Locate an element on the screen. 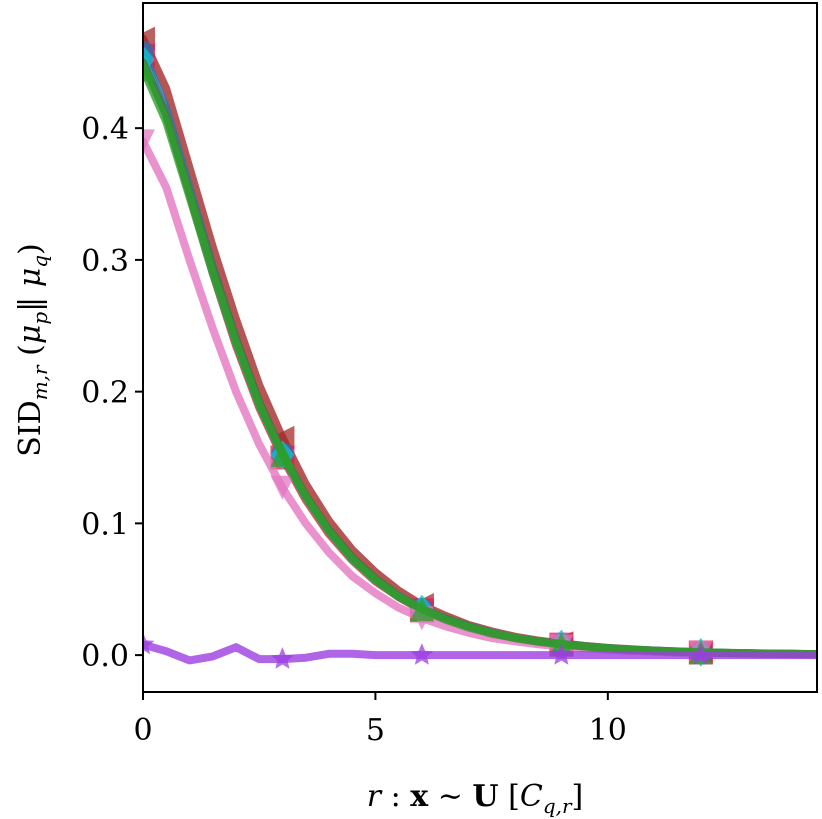 This screenshot has height=819, width=822. y-tick-label: 0.3 is located at coordinates (105, 261).